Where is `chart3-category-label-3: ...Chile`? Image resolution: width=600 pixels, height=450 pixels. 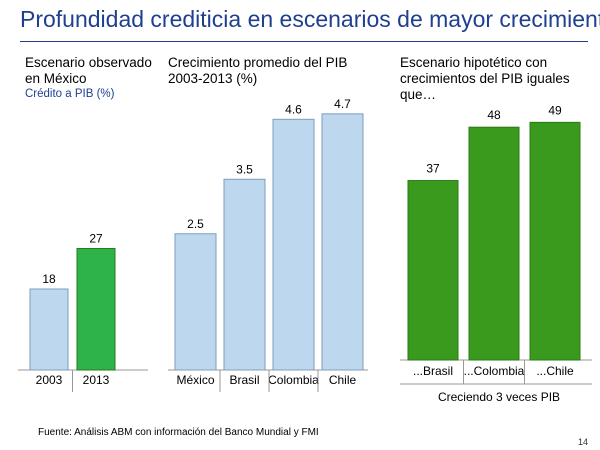 chart3-category-label-3: ...Chile is located at coordinates (555, 371).